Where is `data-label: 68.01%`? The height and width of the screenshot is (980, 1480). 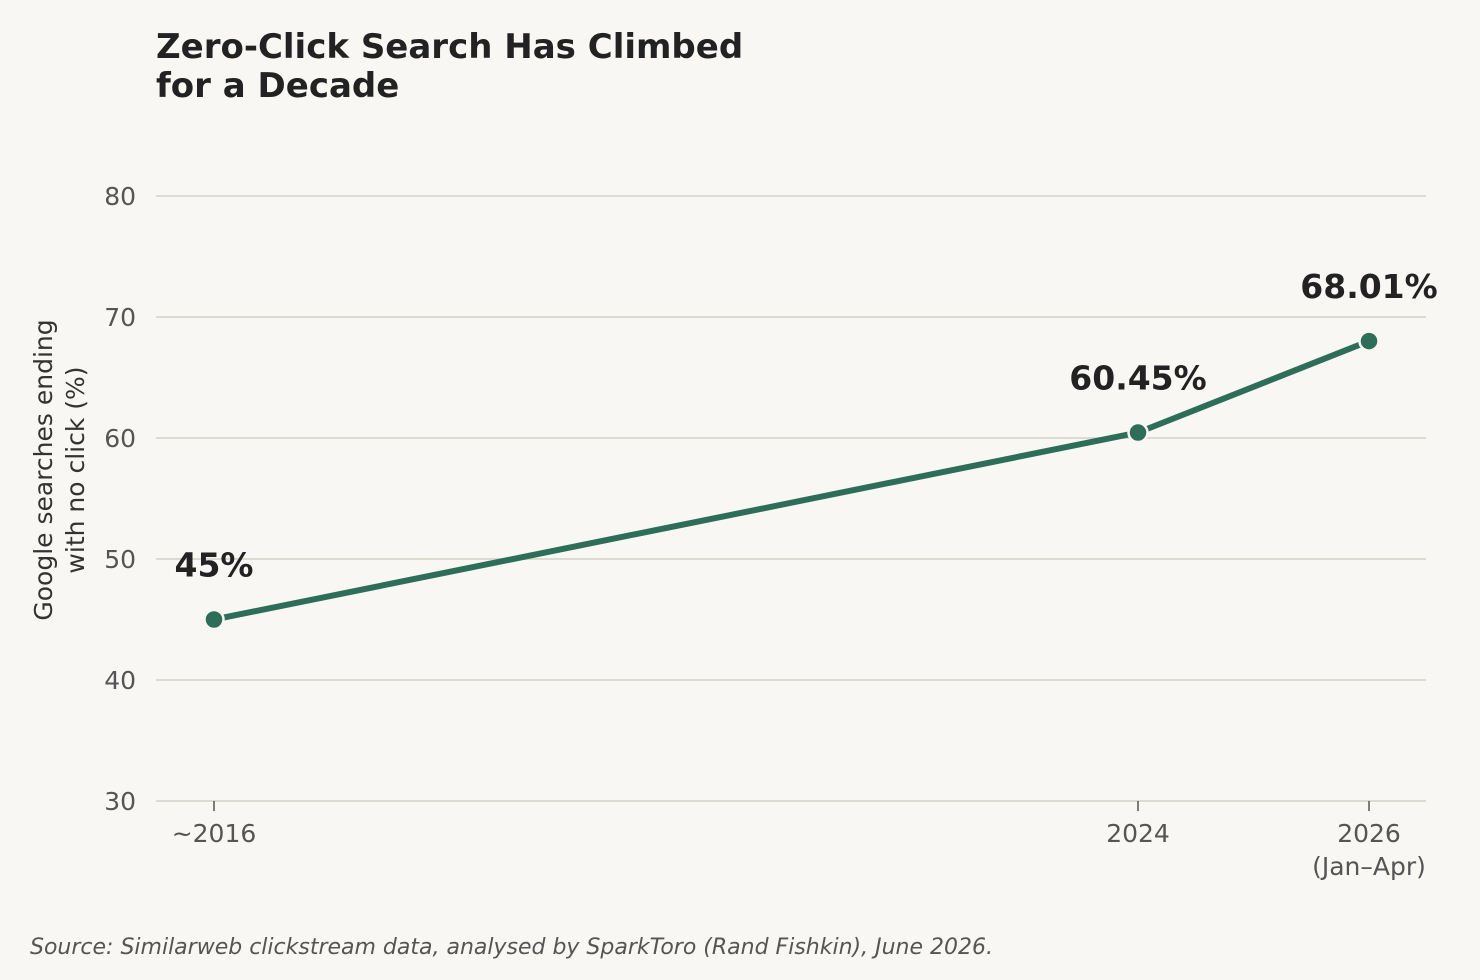 data-label: 68.01% is located at coordinates (1368, 286).